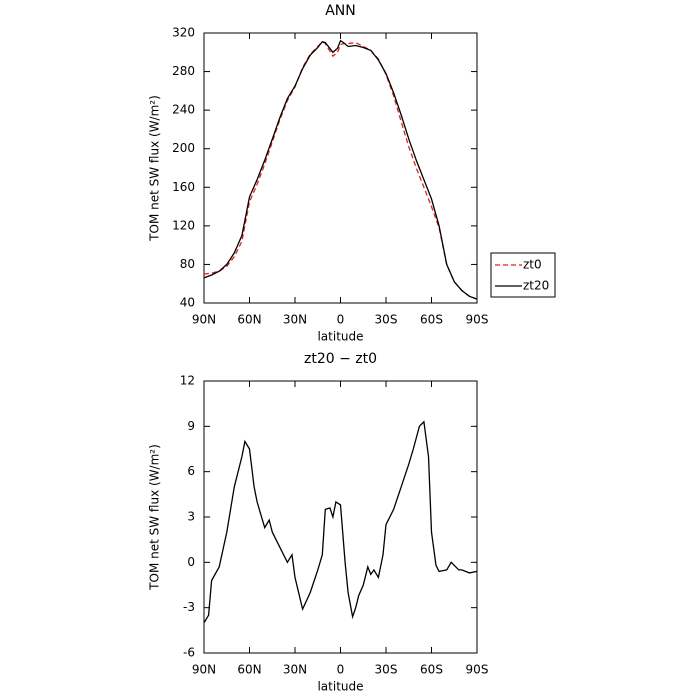  What do you see at coordinates (187, 381) in the screenshot?
I see `y-tick-label: 12` at bounding box center [187, 381].